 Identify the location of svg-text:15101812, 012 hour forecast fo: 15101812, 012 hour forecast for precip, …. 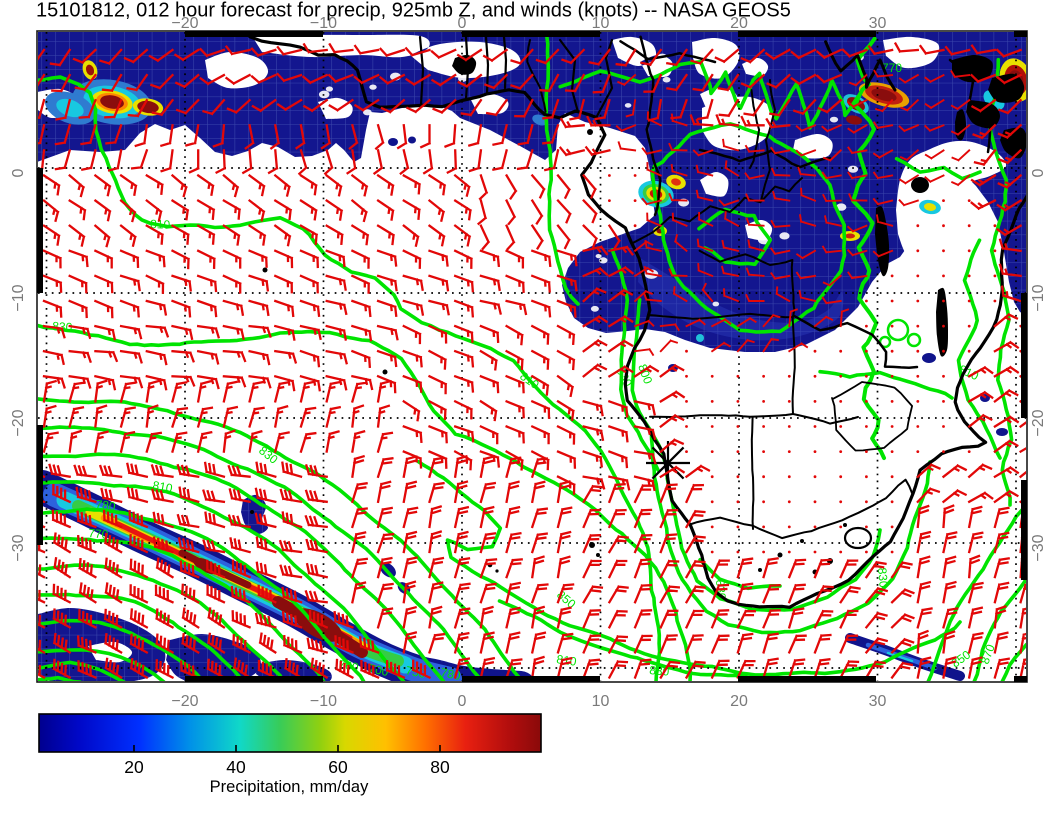
(413, 11).